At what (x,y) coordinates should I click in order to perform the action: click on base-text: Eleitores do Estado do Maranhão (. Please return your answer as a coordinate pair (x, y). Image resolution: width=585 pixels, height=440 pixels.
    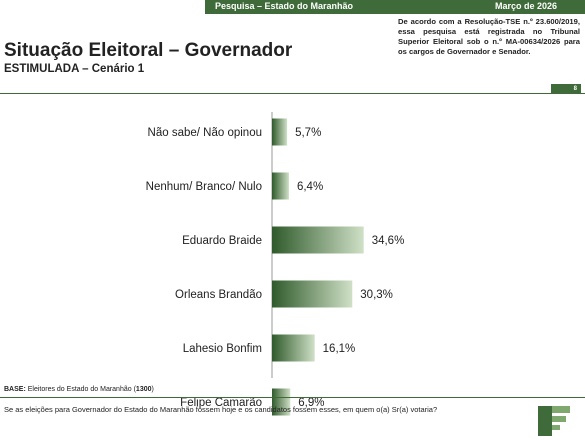
    Looking at the image, I should click on (81, 389).